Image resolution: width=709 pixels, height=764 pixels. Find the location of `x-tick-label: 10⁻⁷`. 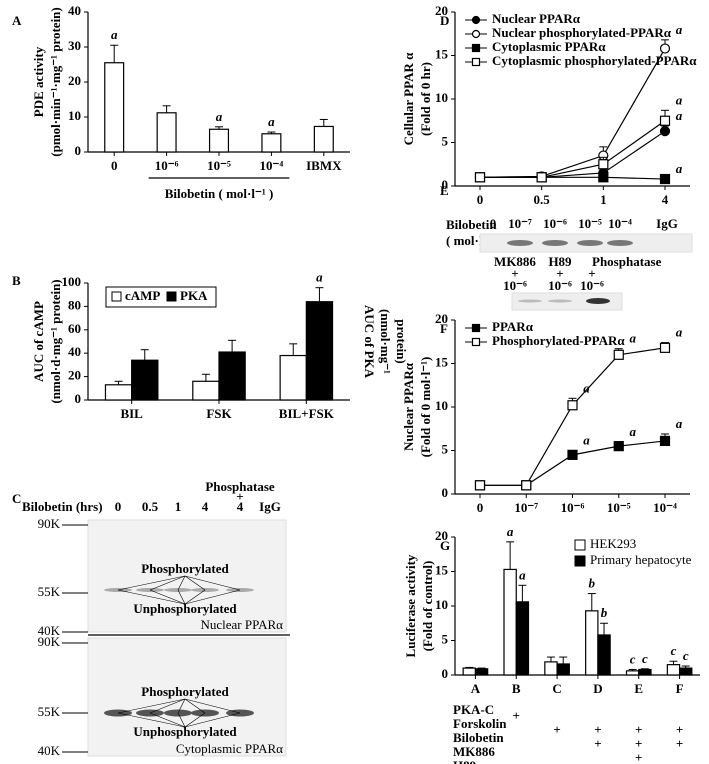

x-tick-label: 10⁻⁷ is located at coordinates (526, 507).